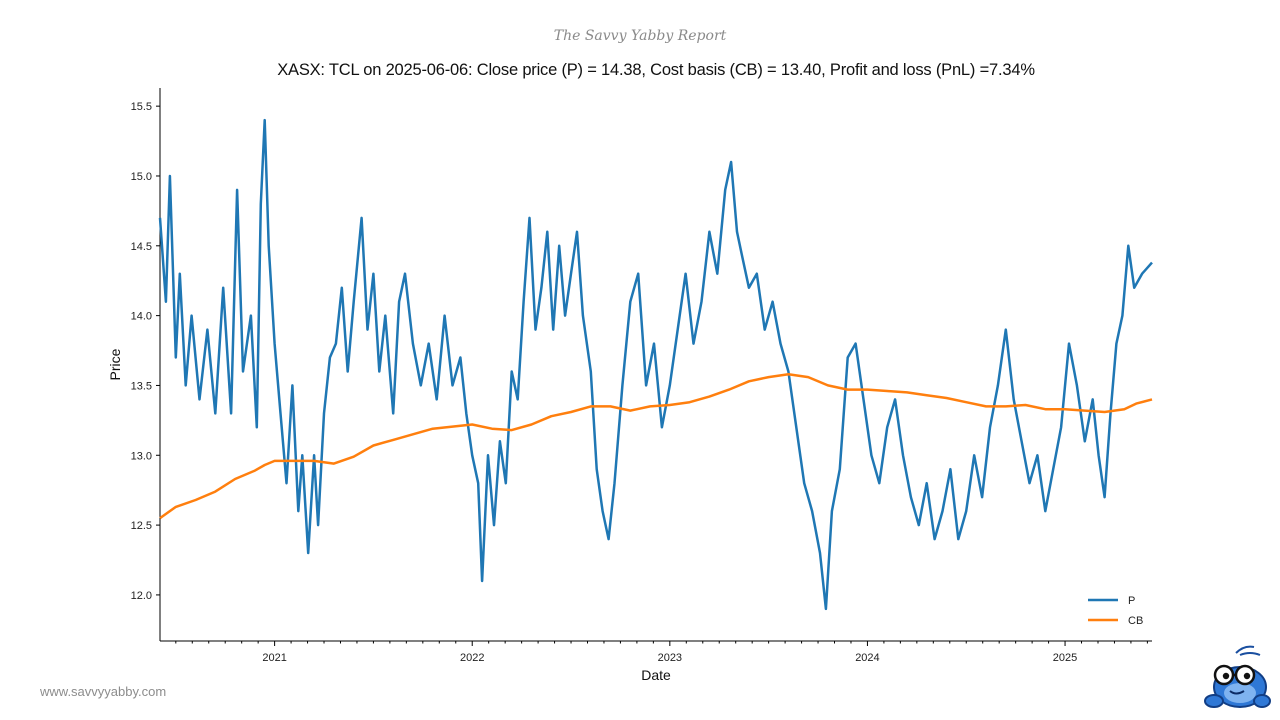 Image resolution: width=1280 pixels, height=720 pixels. I want to click on x-tick-label: 2023, so click(670, 658).